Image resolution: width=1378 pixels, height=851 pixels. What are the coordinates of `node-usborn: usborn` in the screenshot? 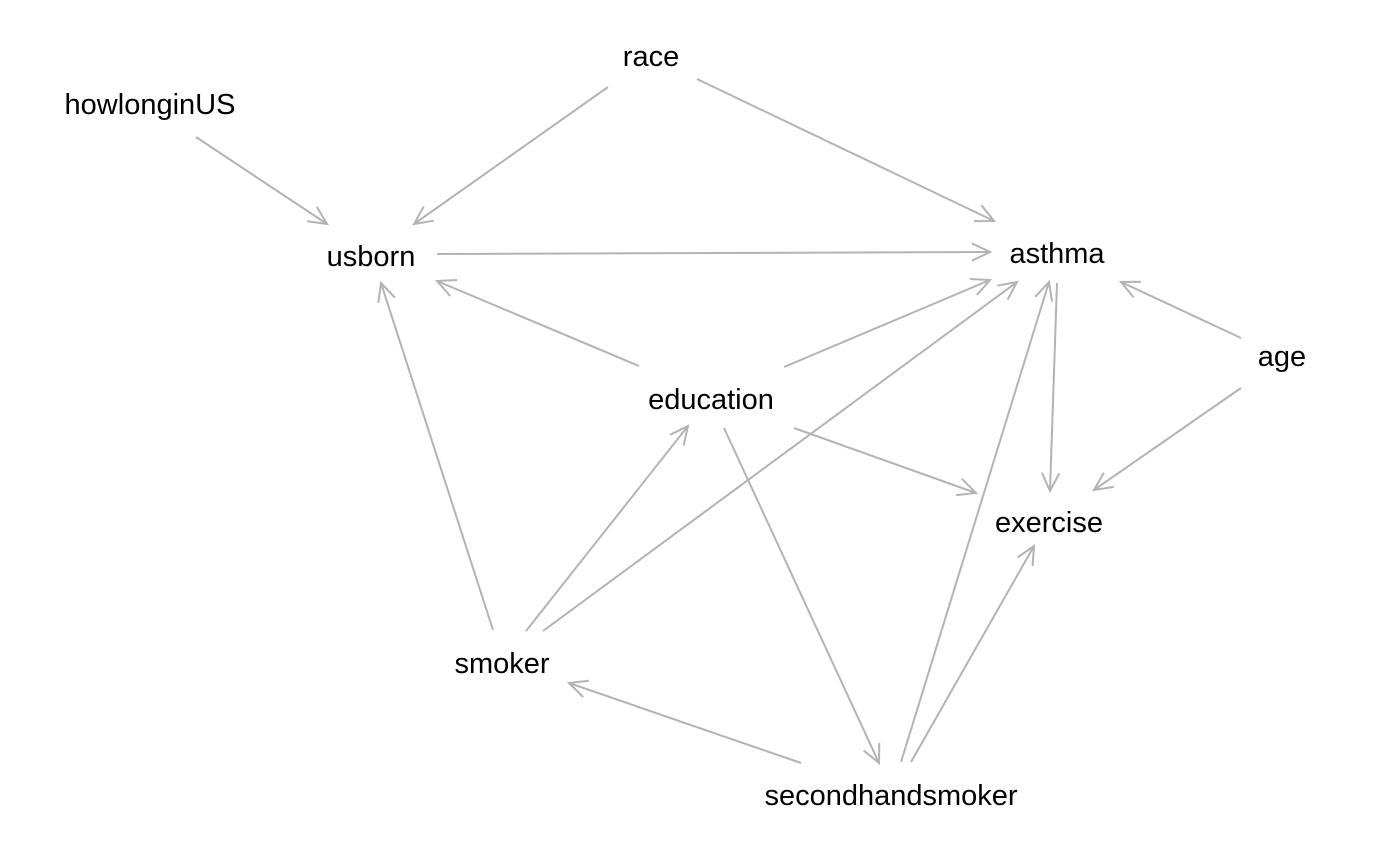 It's located at (371, 257).